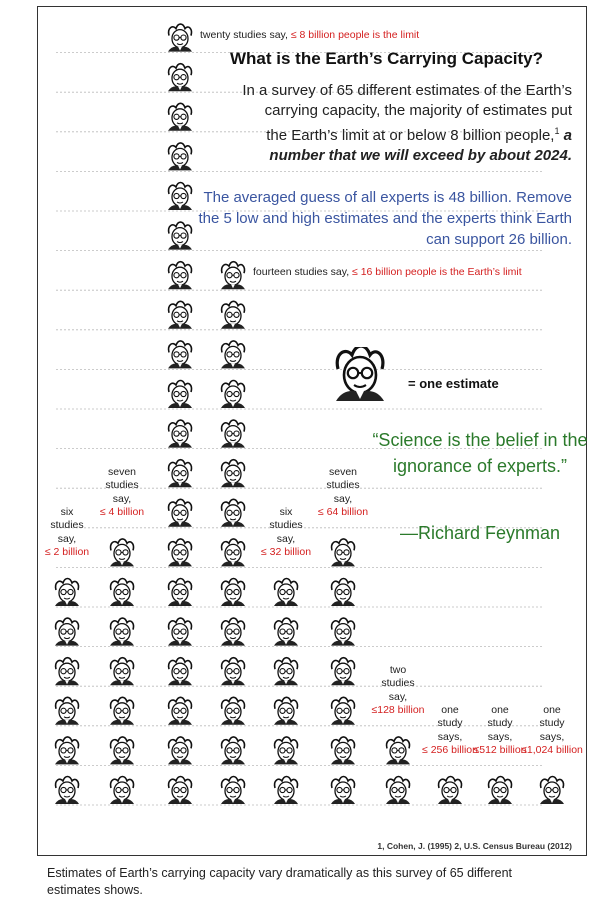 The height and width of the screenshot is (914, 602). What do you see at coordinates (122, 512) in the screenshot?
I see `label-limit: ≤ 4 billion` at bounding box center [122, 512].